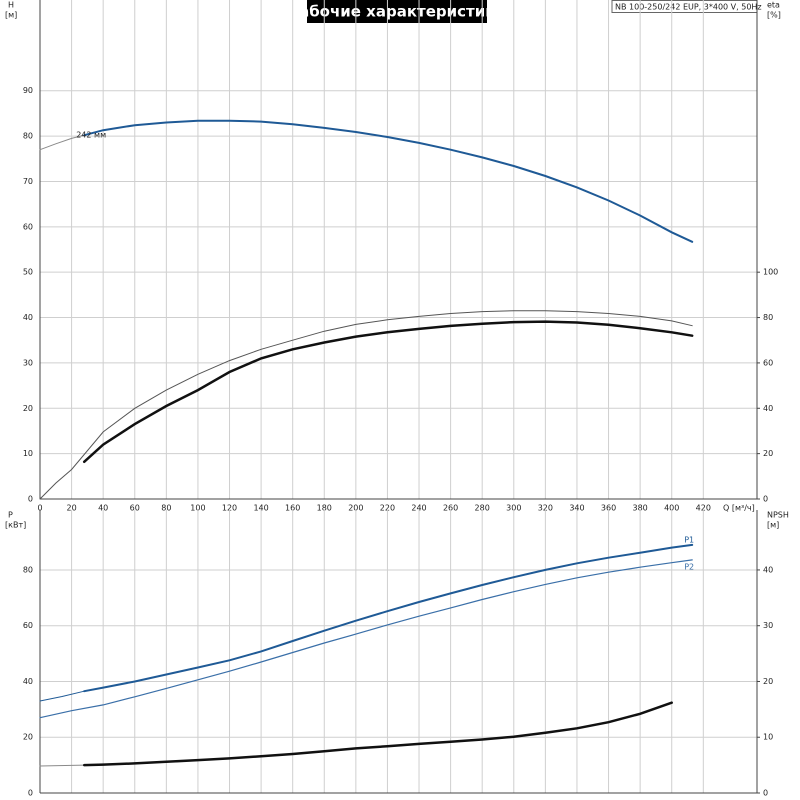  Describe the element at coordinates (513, 508) in the screenshot. I see `x-tick-label: 300` at that location.